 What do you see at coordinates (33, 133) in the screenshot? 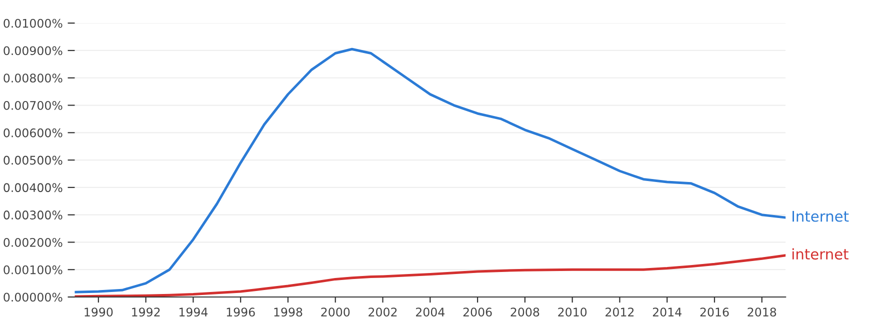
I see `y-tick-label: 0.00600%` at bounding box center [33, 133].